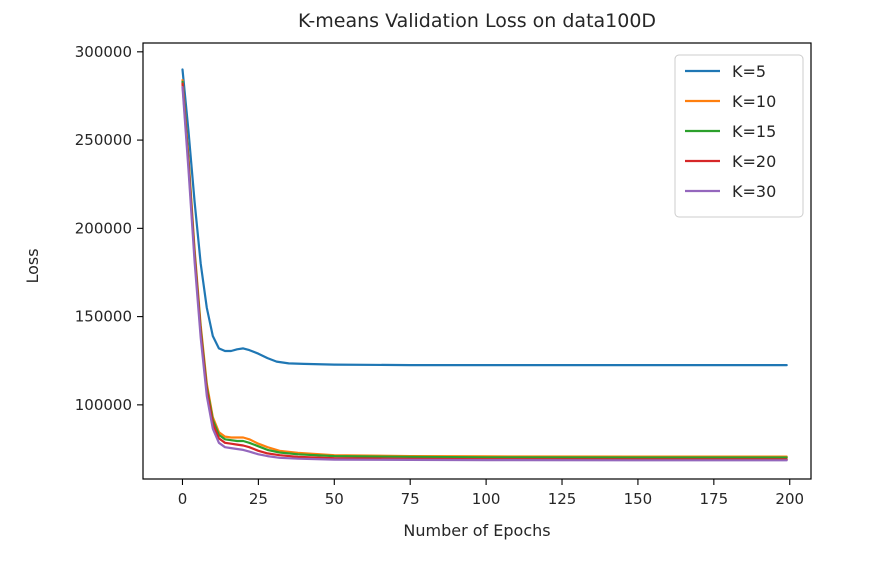 This screenshot has height=562, width=880. I want to click on x-axis-label: Number of Epochs, so click(476, 530).